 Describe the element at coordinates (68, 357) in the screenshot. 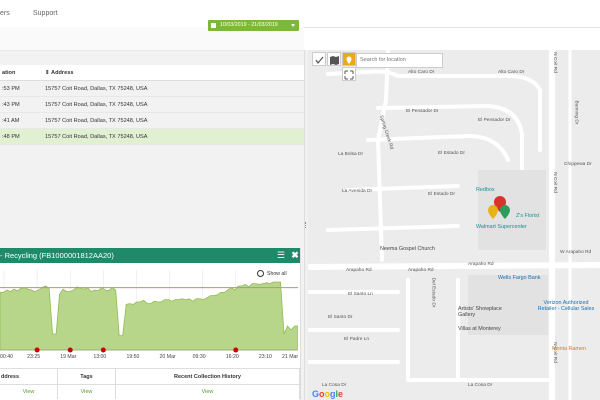

I see `x-tick-label: 19 Mar` at that location.